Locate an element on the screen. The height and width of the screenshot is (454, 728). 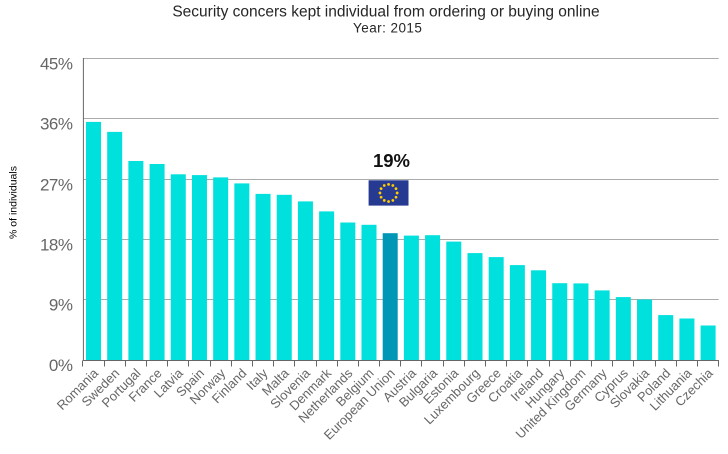
svg-text: 45% is located at coordinates (56, 64).